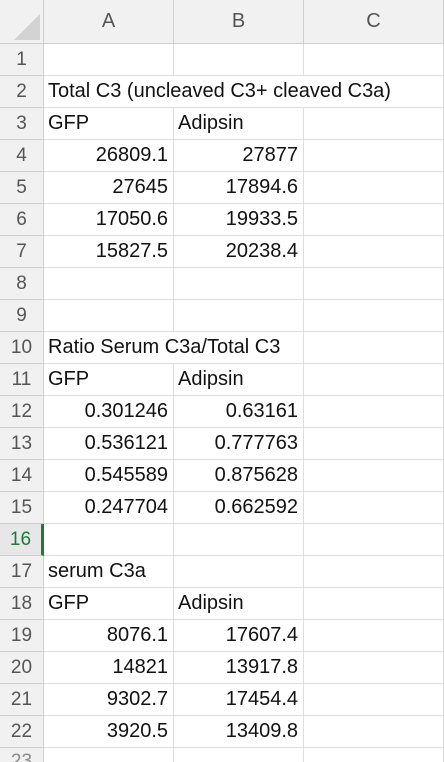 This screenshot has width=444, height=762. What do you see at coordinates (239, 572) in the screenshot?
I see `cell-b17` at bounding box center [239, 572].